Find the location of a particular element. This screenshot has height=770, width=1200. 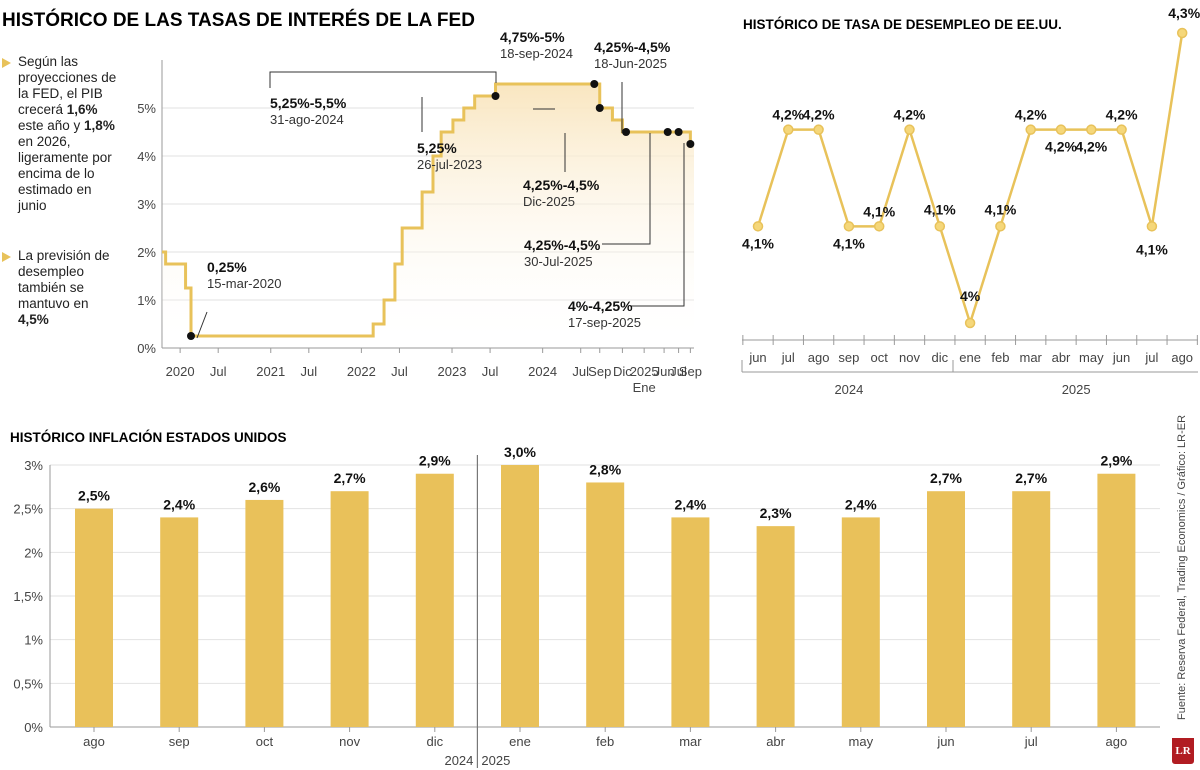

x-tick-sublabel: Ene is located at coordinates (644, 387).